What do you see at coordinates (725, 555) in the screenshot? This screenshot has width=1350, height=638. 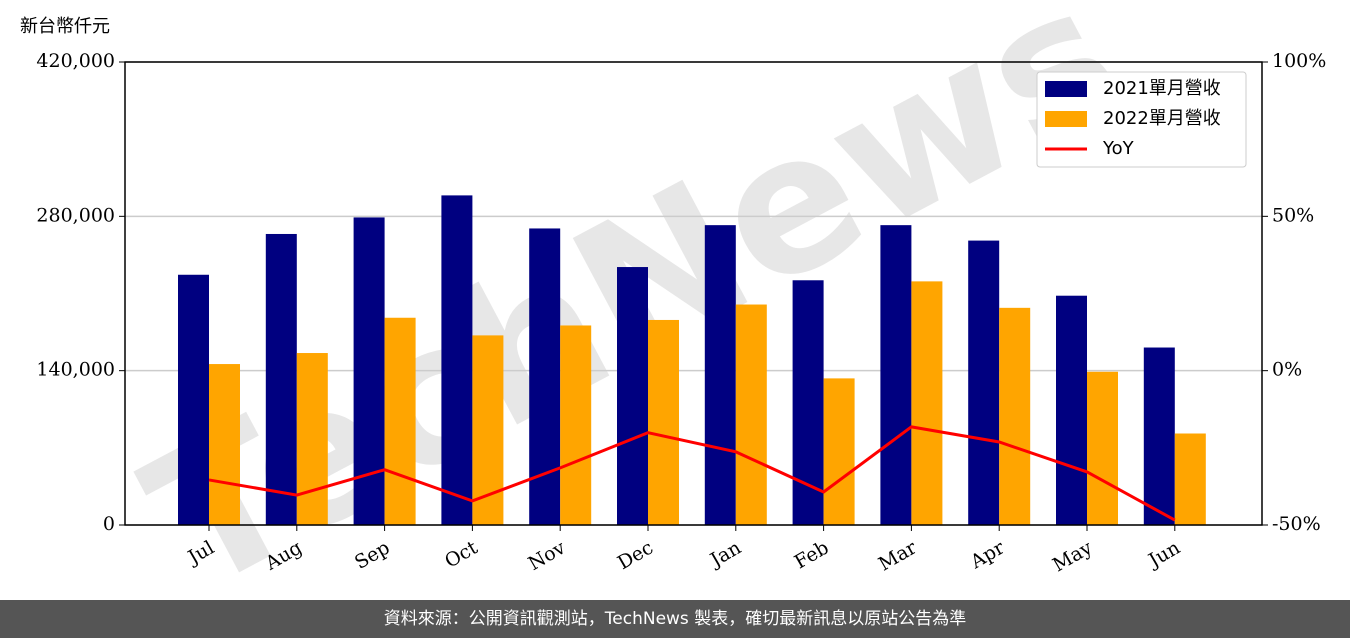 I see `x-tick-label: Jan` at bounding box center [725, 555].